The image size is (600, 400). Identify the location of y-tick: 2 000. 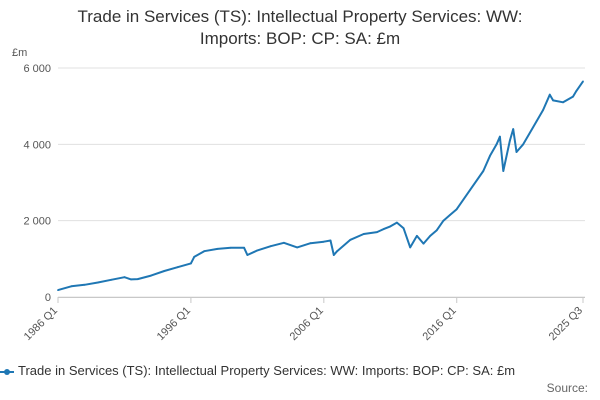
(37, 222).